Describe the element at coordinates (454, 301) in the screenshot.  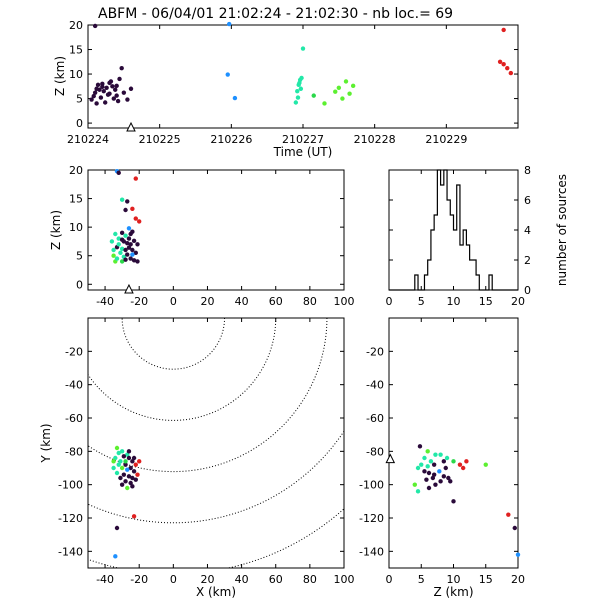
I see `x-tick-label: 10` at that location.